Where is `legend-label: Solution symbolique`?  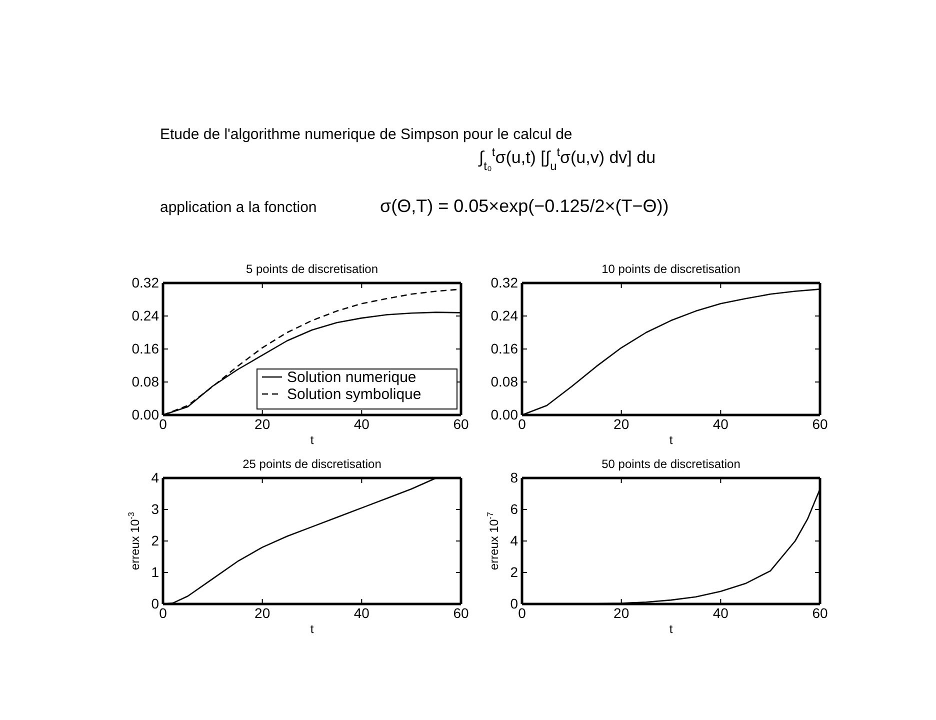 legend-label: Solution symbolique is located at coordinates (354, 394).